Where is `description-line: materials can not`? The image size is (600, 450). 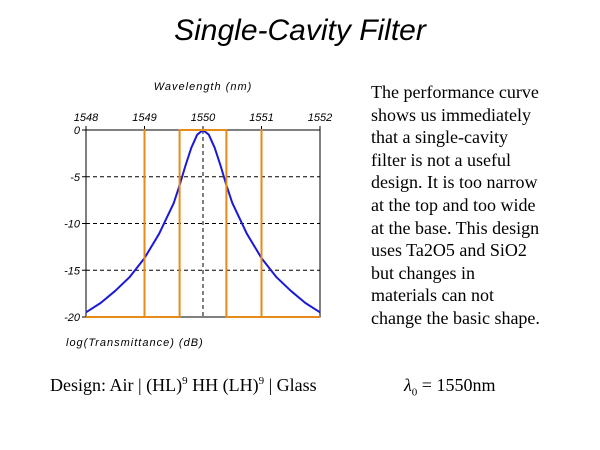 description-line: materials can not is located at coordinates (432, 295).